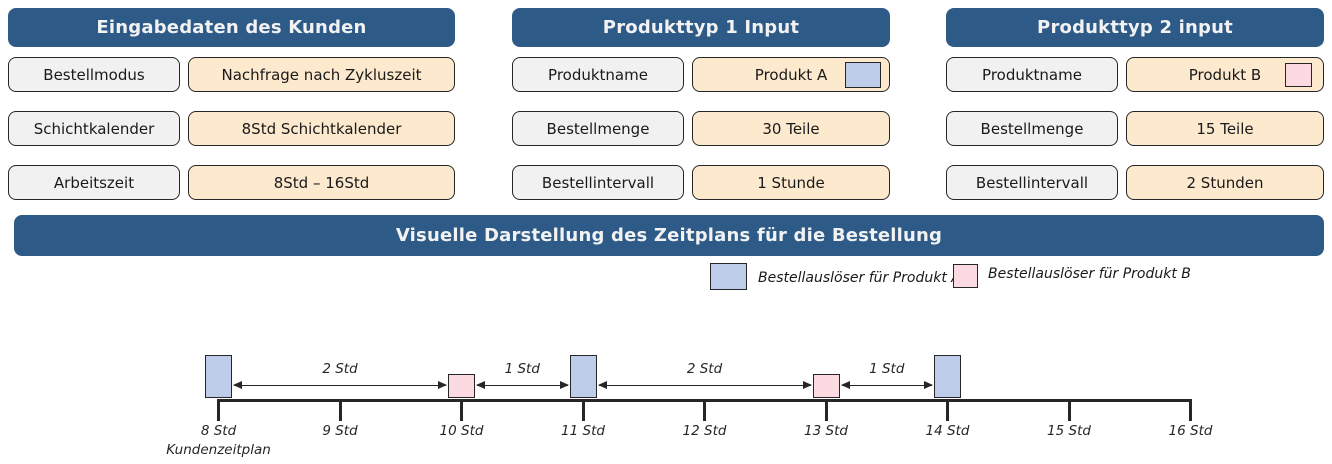  Describe the element at coordinates (791, 128) in the screenshot. I see `field-value: 30 Teile` at that location.